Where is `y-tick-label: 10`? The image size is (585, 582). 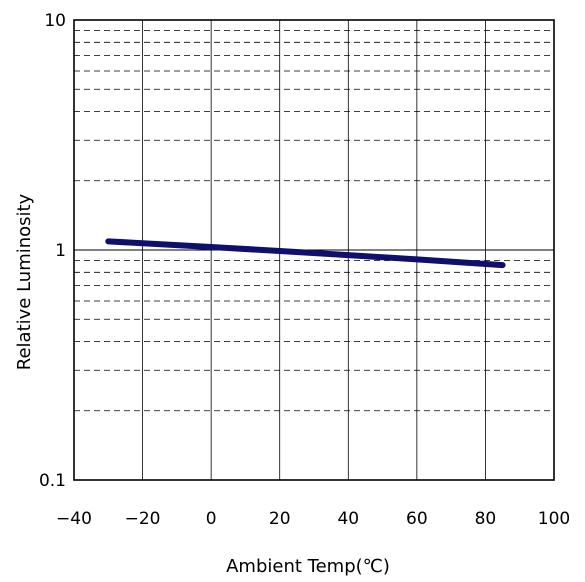 y-tick-label: 10 is located at coordinates (55, 21).